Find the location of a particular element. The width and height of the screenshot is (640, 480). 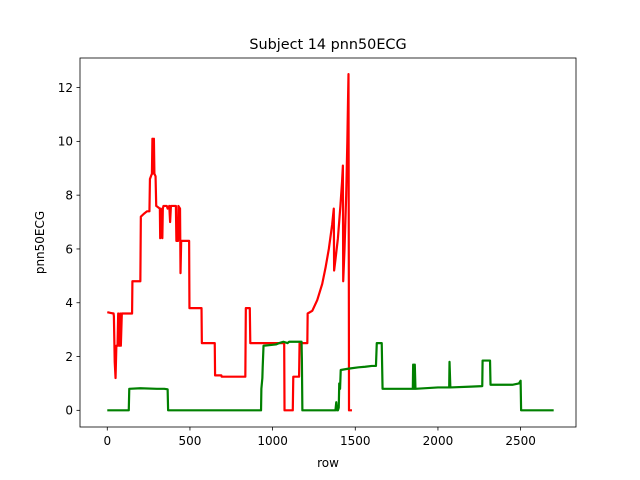

y-tick-label: 12 is located at coordinates (65, 88).